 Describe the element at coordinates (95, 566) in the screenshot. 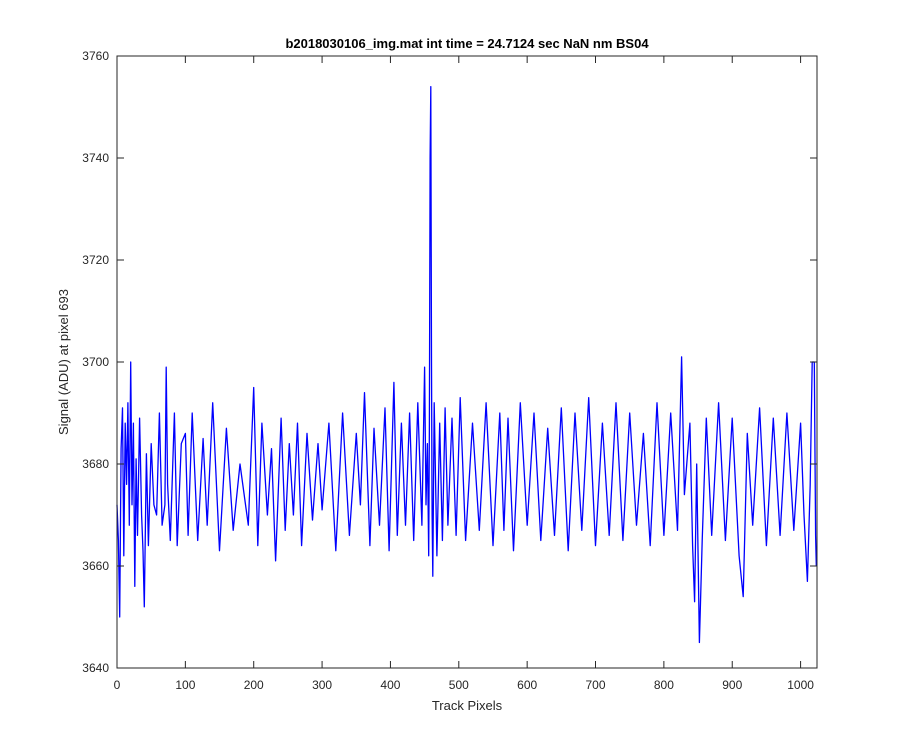

I see `y-tick-label: 3660` at that location.